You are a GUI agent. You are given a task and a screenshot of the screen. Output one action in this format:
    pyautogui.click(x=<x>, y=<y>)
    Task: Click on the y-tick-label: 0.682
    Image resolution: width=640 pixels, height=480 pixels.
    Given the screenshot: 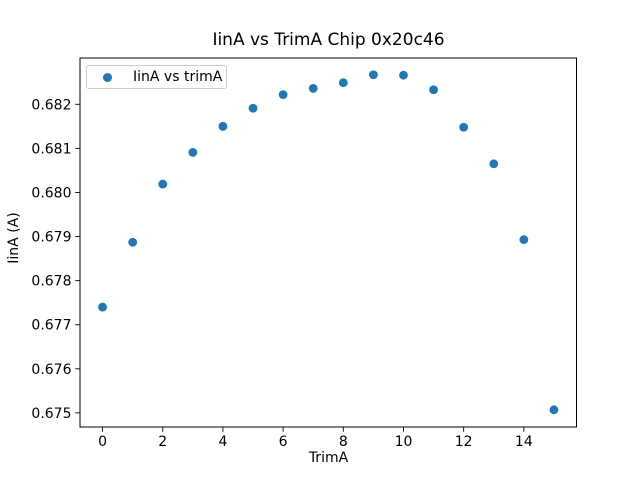 What is the action you would take?
    pyautogui.click(x=51, y=105)
    